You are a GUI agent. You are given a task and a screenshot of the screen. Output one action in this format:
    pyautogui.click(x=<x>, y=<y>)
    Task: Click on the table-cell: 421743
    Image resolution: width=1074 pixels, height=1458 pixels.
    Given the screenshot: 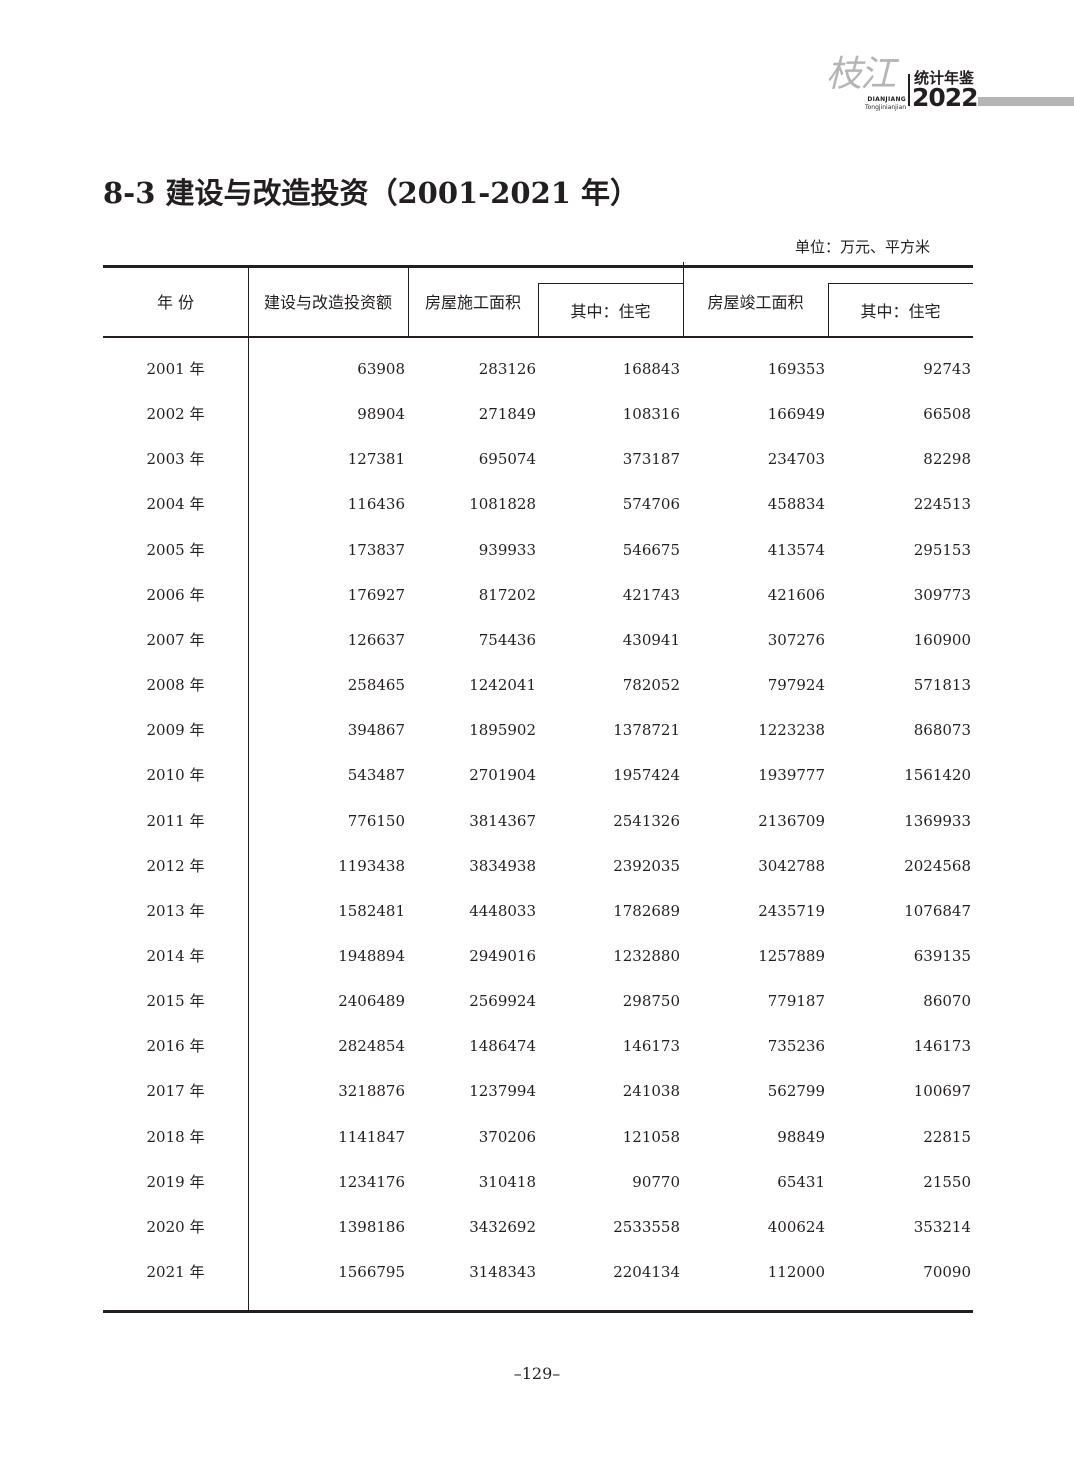 What is the action you would take?
    pyautogui.click(x=651, y=594)
    